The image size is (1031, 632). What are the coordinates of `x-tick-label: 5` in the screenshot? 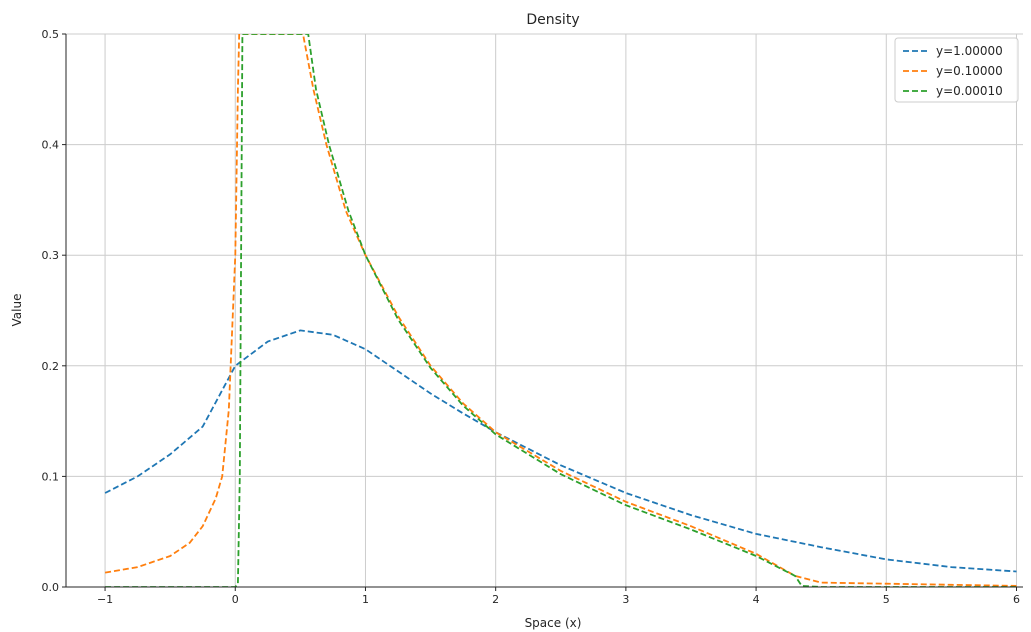 It's located at (886, 599).